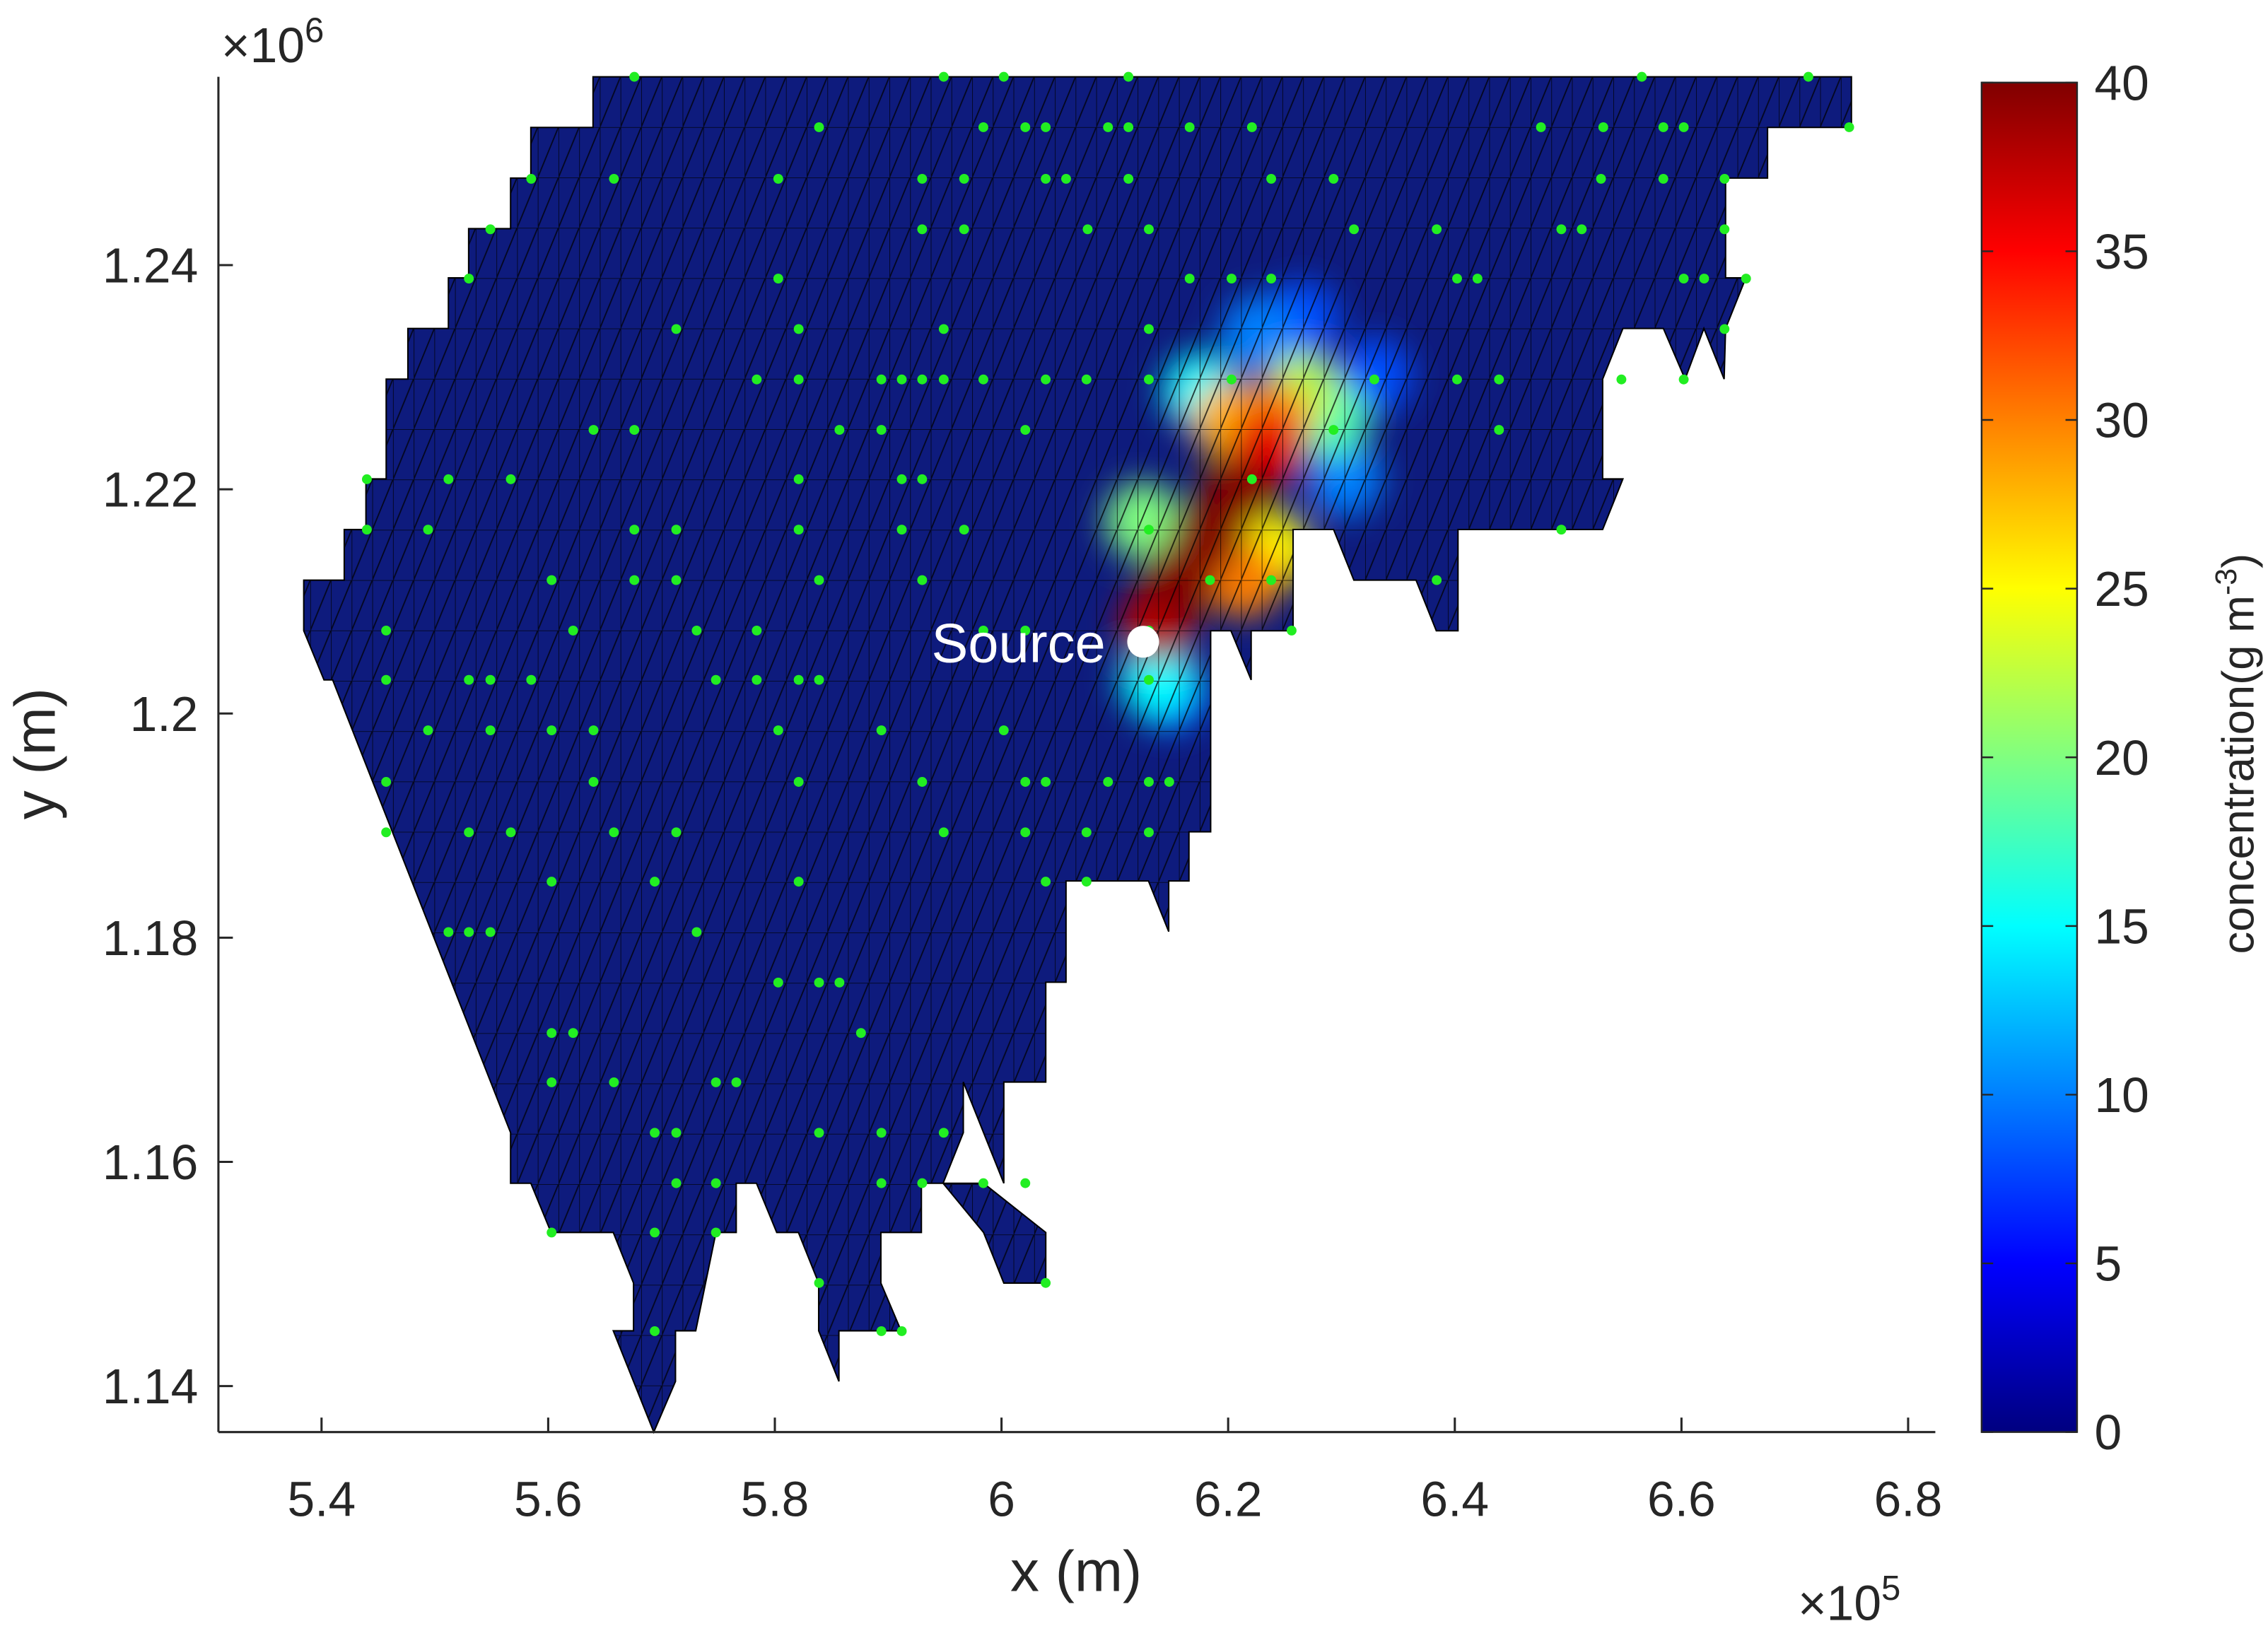 The image size is (2268, 1626). What do you see at coordinates (775, 1498) in the screenshot?
I see `x-tick-label: 5.8` at bounding box center [775, 1498].